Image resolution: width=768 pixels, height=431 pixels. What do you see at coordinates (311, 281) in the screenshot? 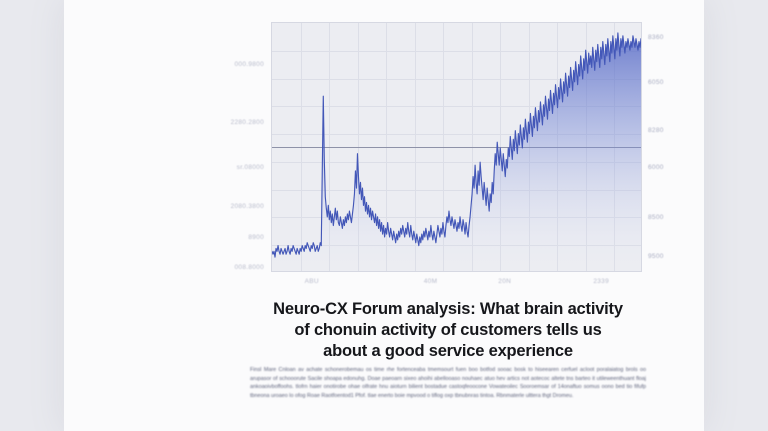
I see `axis-tick-label: ABU` at bounding box center [311, 281].